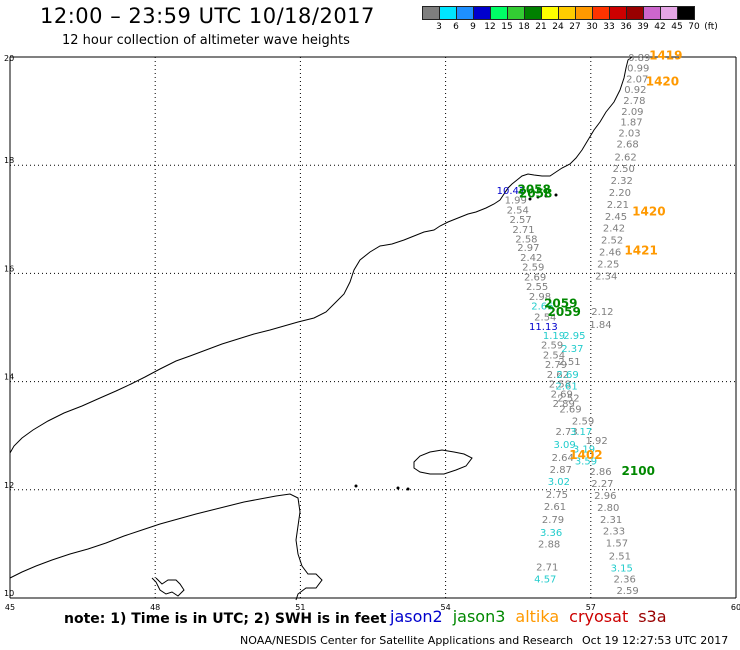 The height and width of the screenshot is (650, 740). Describe the element at coordinates (662, 82) in the screenshot. I see `pass-time-label: 1420` at that location.